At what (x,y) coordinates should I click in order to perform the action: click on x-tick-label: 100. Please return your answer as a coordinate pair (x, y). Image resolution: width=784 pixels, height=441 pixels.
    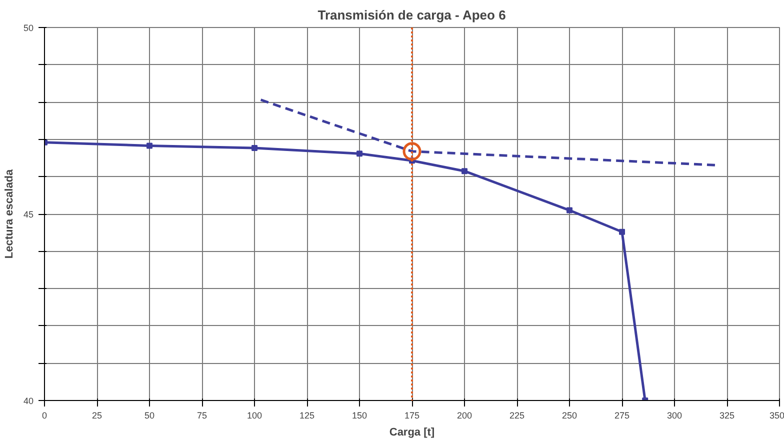
    Looking at the image, I should click on (254, 415).